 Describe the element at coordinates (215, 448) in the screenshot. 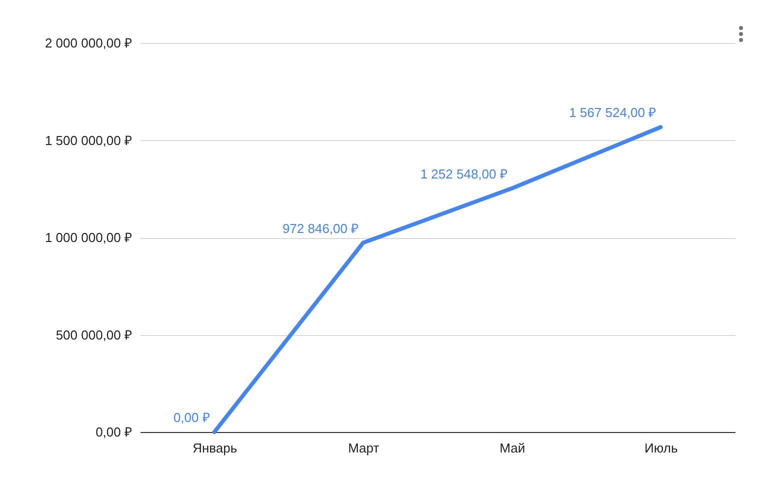

I see `x-tick-label: Январь` at that location.